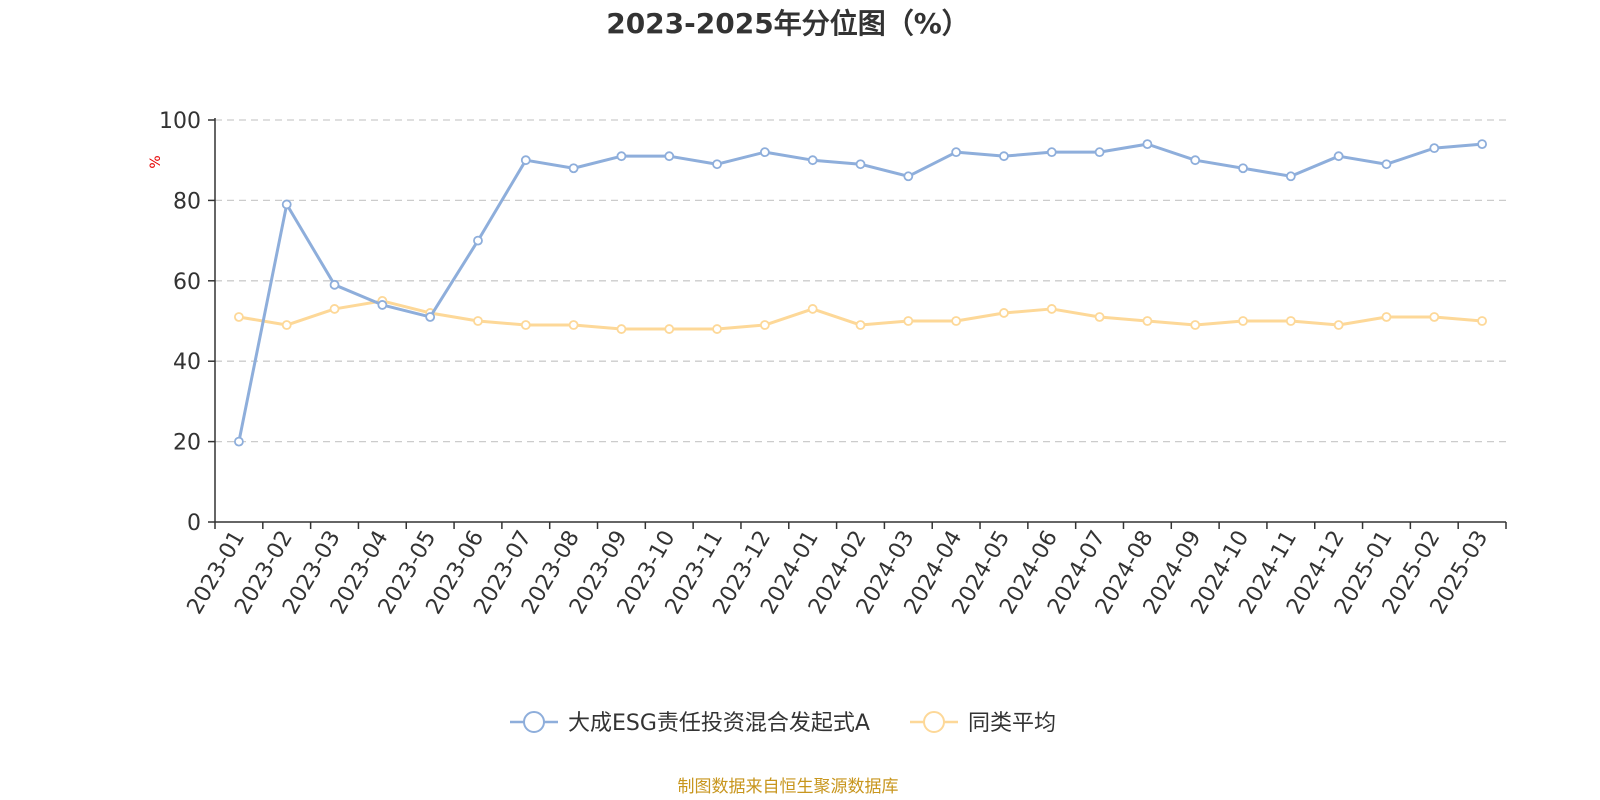 The height and width of the screenshot is (800, 1600). I want to click on legend-item-1: 大成ESG责任投资混合发起式A, so click(690, 723).